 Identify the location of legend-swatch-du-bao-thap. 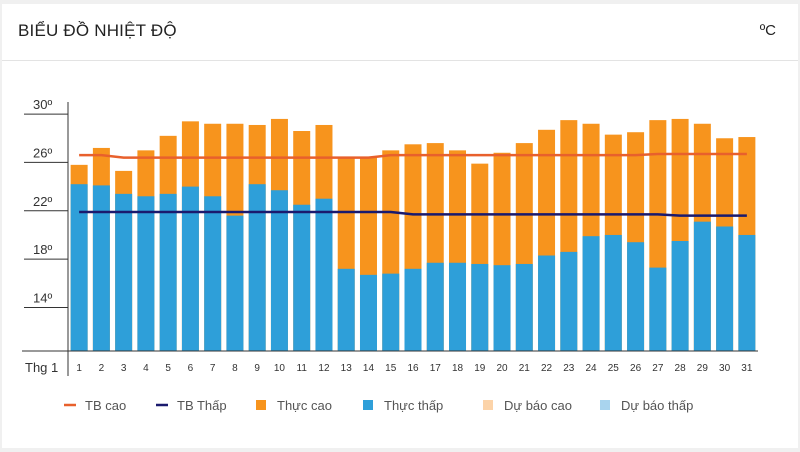
(605, 405).